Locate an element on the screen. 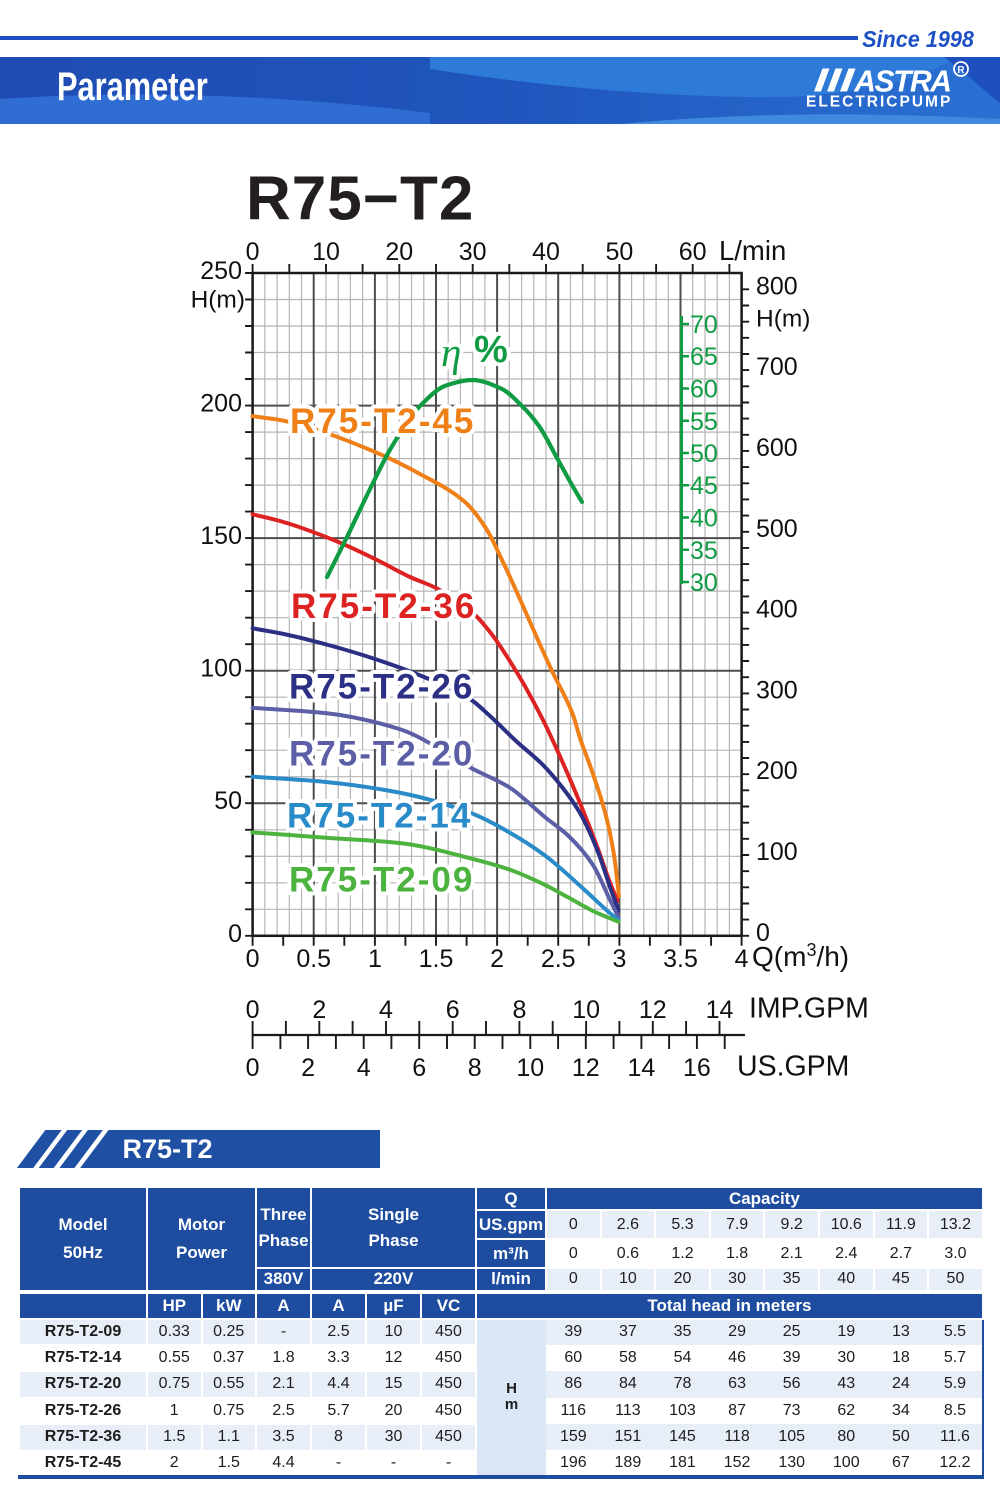  svg-text: 16 is located at coordinates (697, 1068).